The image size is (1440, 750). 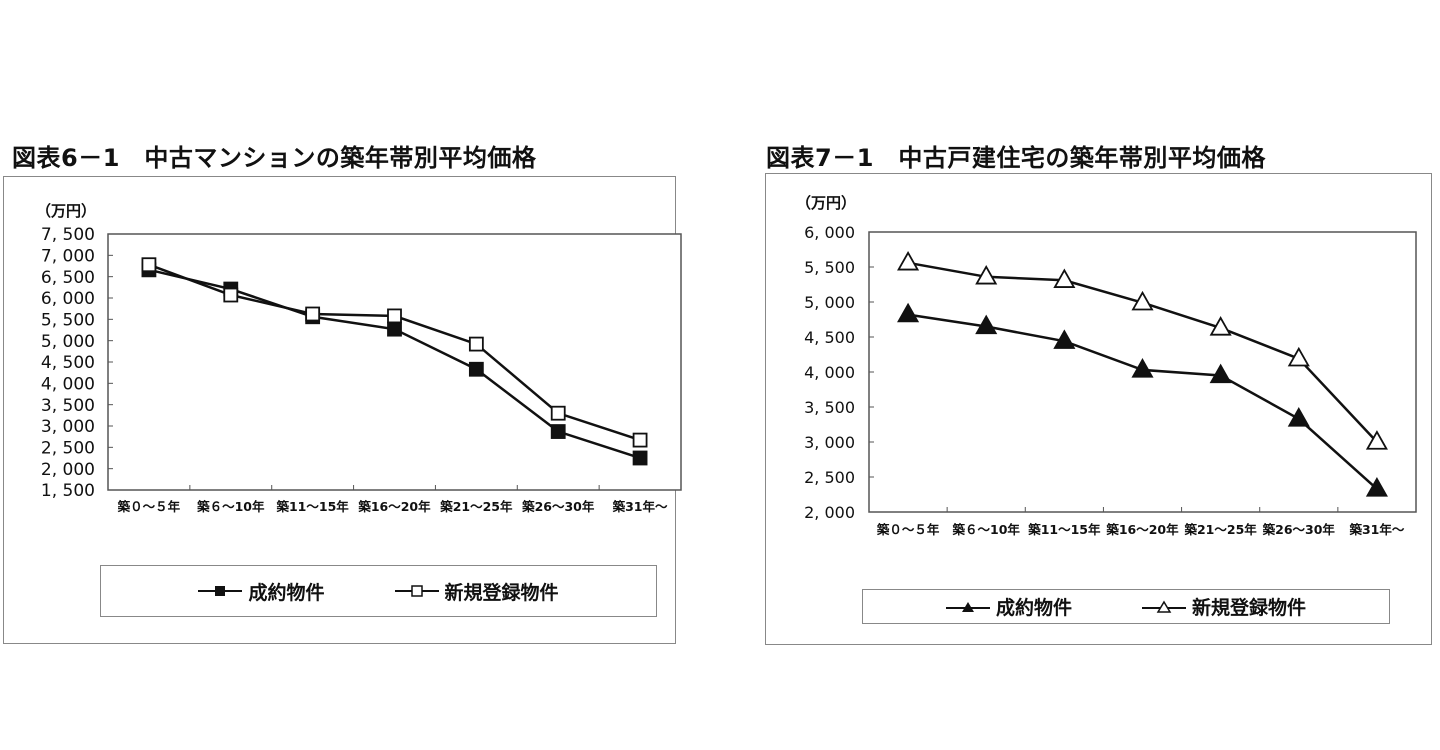 I want to click on y-tick-label: 6, 500, so click(x=68, y=278).